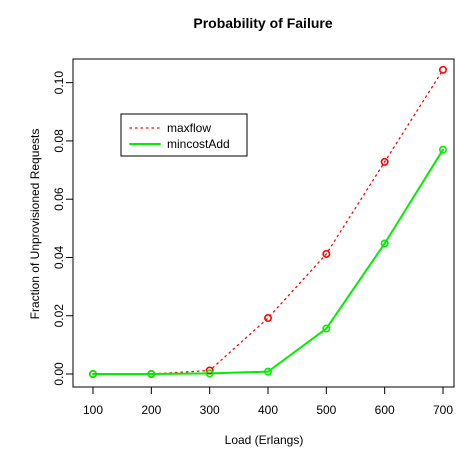  I want to click on legend-label-mincostAdd: mincostAdd, so click(198, 144).